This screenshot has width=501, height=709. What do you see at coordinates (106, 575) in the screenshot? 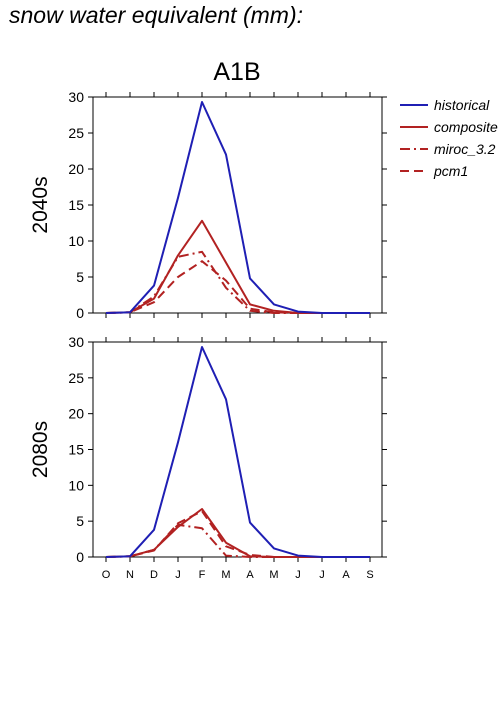
I see `x-tick-label: O` at bounding box center [106, 575].